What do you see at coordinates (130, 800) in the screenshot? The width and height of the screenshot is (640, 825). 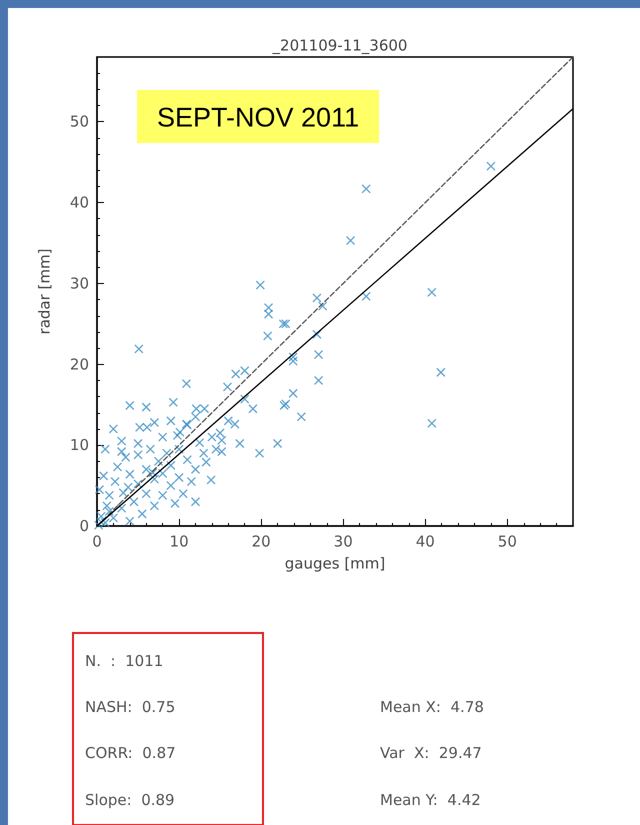 I see `text: Slope: 0.89` at bounding box center [130, 800].